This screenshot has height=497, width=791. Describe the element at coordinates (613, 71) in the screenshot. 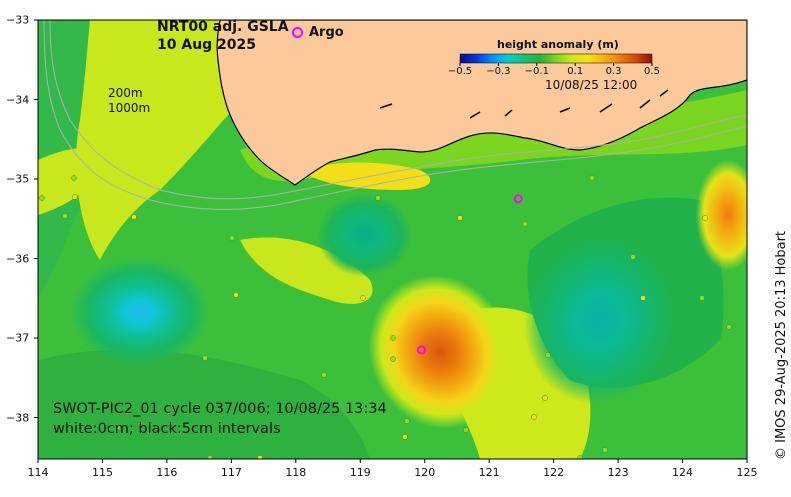

I see `colorbar-tick-label: 0.3` at that location.